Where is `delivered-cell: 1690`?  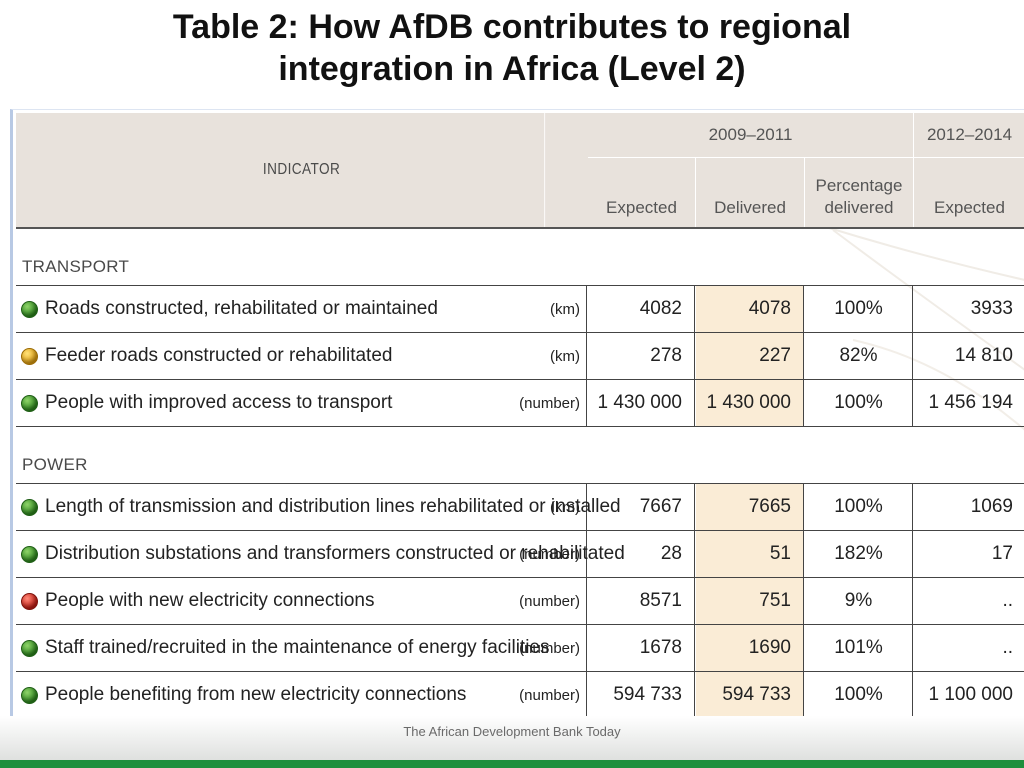 delivered-cell: 1690 is located at coordinates (750, 648).